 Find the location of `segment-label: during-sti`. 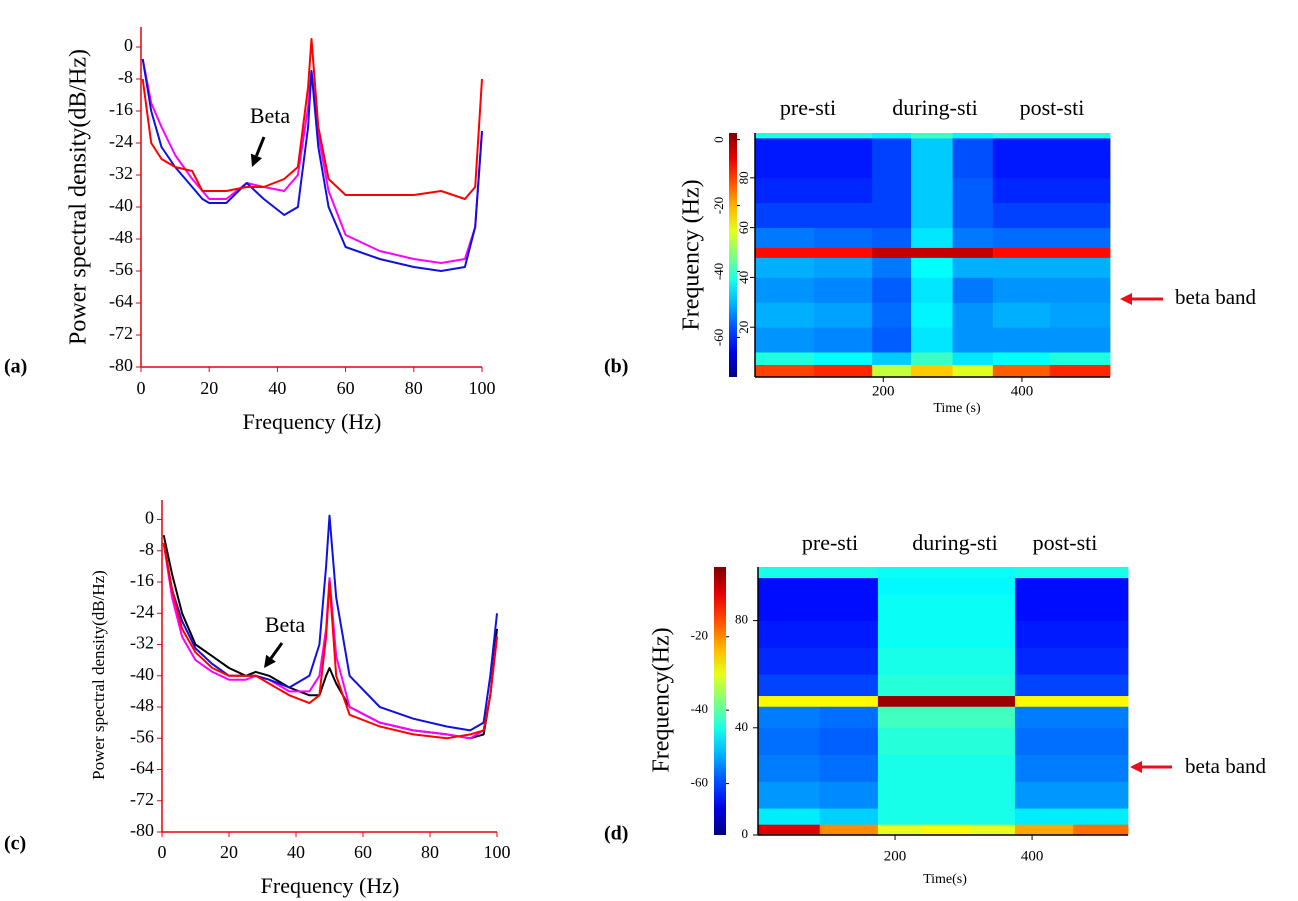

segment-label: during-sti is located at coordinates (935, 107).